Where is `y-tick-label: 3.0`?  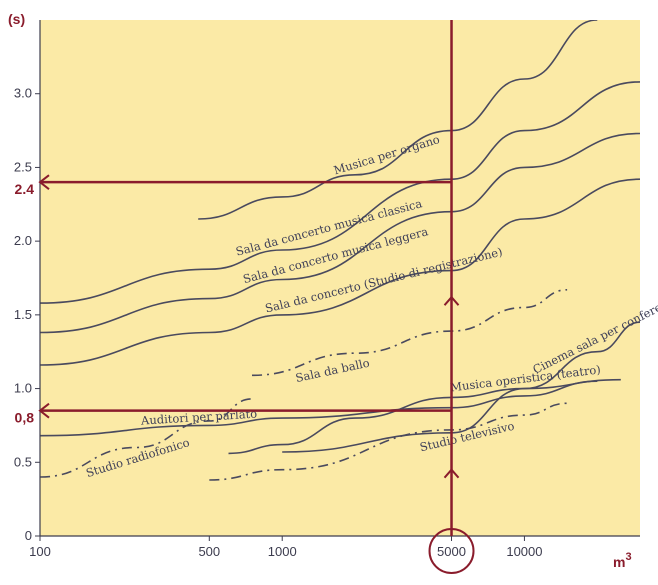
y-tick-label: 3.0 is located at coordinates (23, 93).